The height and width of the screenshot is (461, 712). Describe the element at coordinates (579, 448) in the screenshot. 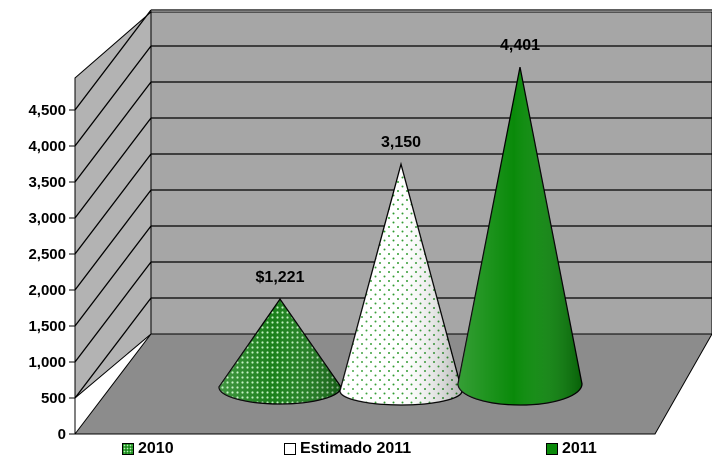

I see `legend-label-2011: 2011` at that location.